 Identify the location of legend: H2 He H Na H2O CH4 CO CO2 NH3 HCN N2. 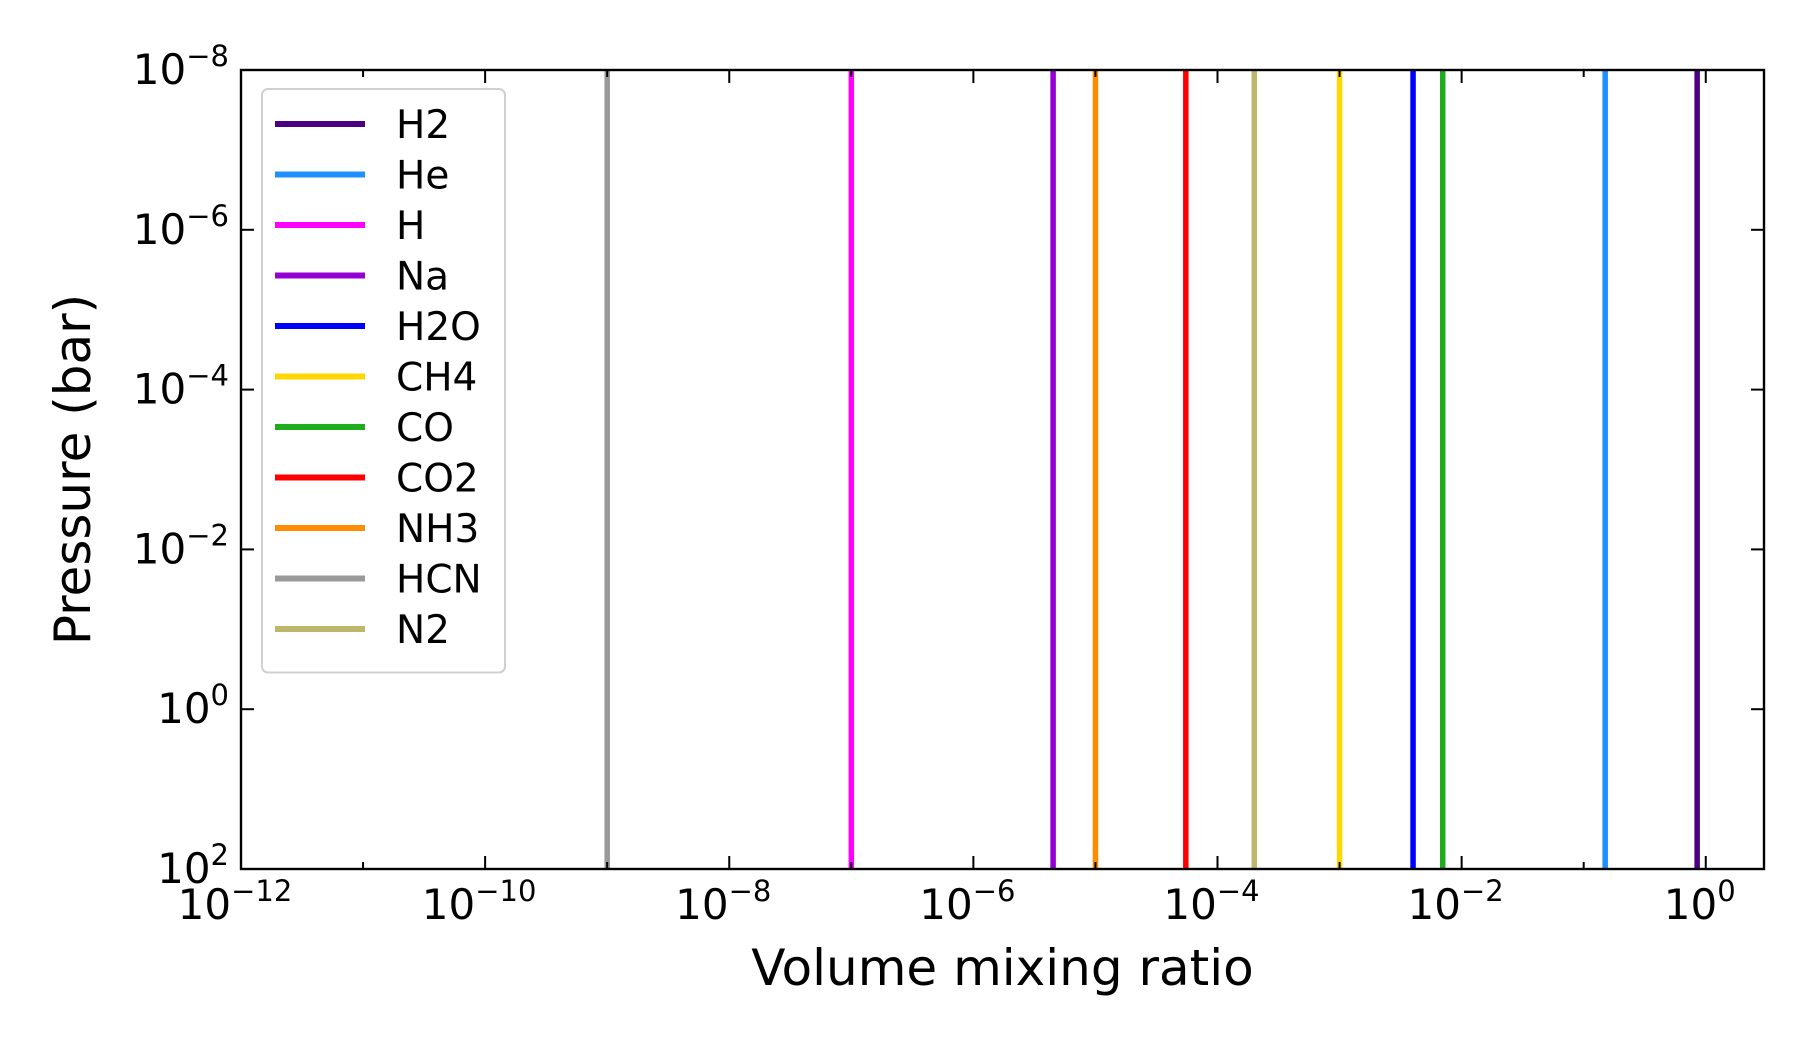
(383, 381).